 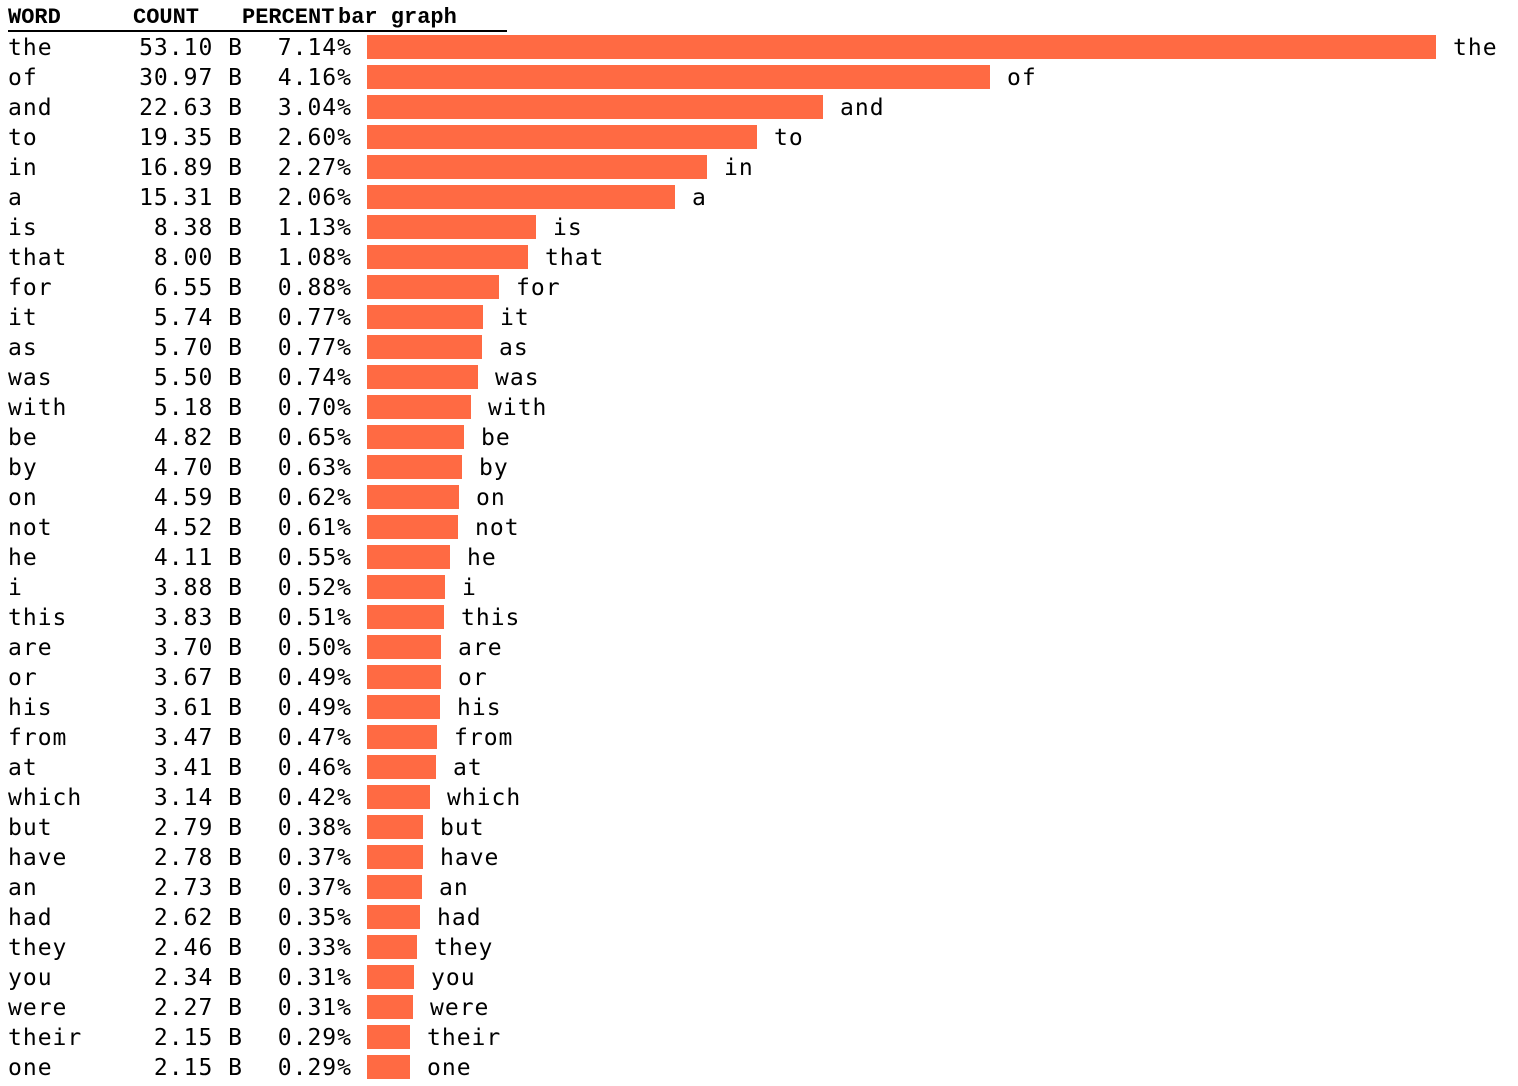 I want to click on table-row: the 53.10 B 7.14% the, so click(x=759, y=48).